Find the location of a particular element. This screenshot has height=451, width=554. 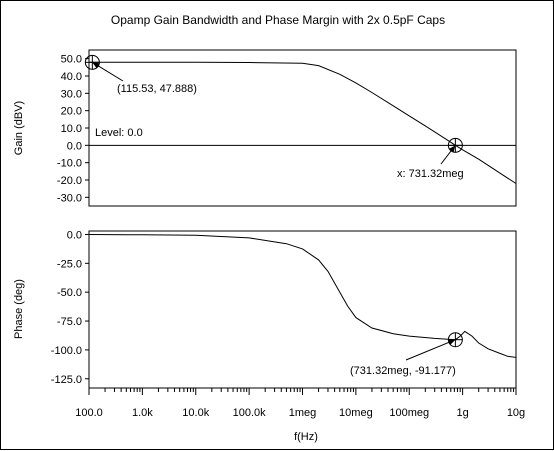

phase-y-tick-label: -50.0 is located at coordinates (69, 293).